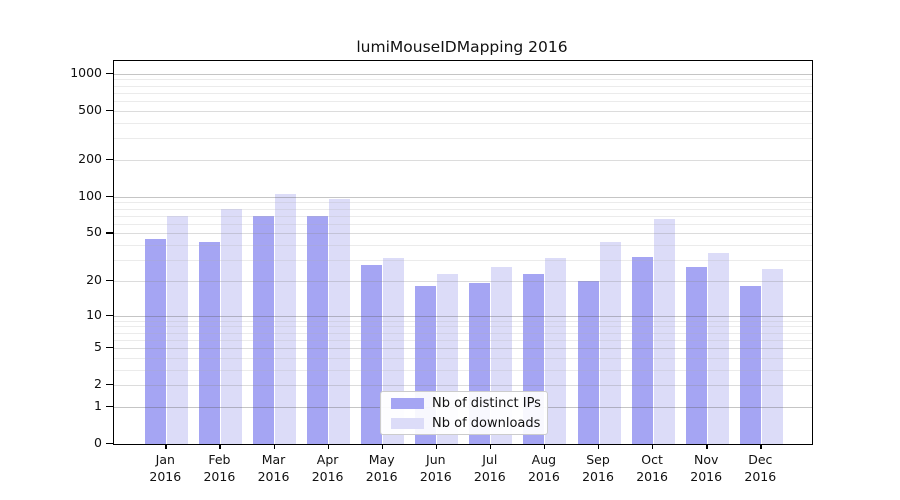 Image resolution: width=900 pixels, height=500 pixels. Describe the element at coordinates (90, 158) in the screenshot. I see `y-tick-label-200: 200` at that location.